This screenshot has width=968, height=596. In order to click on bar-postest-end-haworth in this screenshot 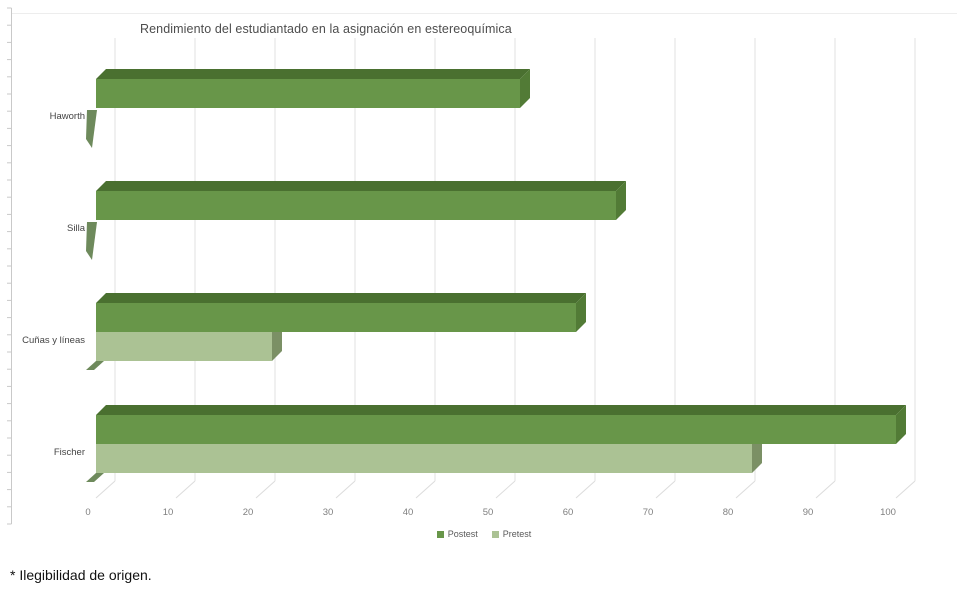, I will do `click(525, 88)`.